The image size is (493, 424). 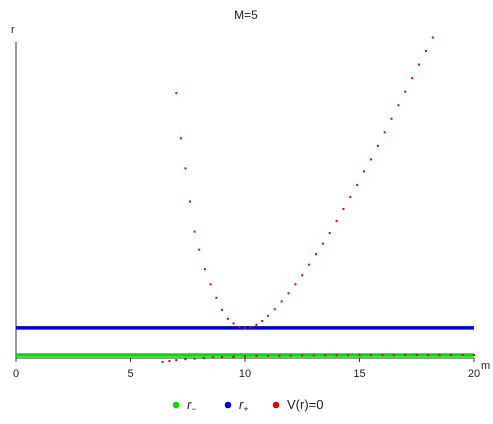 What do you see at coordinates (485, 366) in the screenshot?
I see `x-axis-label: m` at bounding box center [485, 366].